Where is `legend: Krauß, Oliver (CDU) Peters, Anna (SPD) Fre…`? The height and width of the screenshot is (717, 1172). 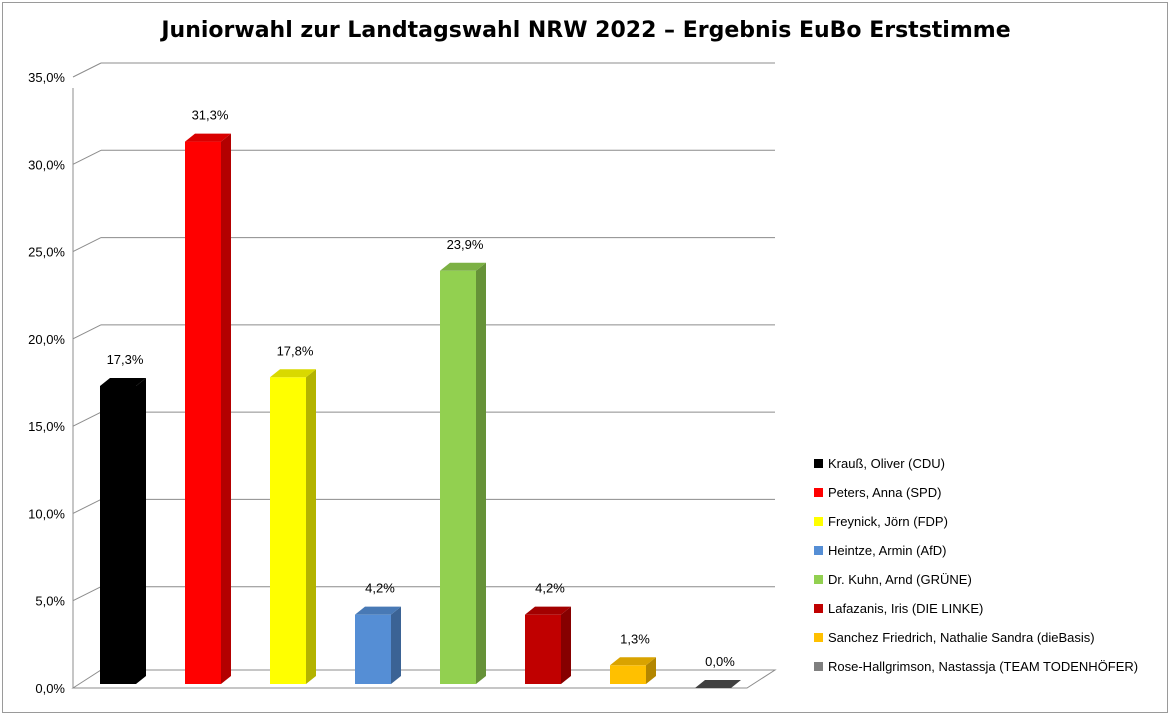 legend: Krauß, Oliver (CDU) Peters, Anna (SPD) Fre… is located at coordinates (989, 565).